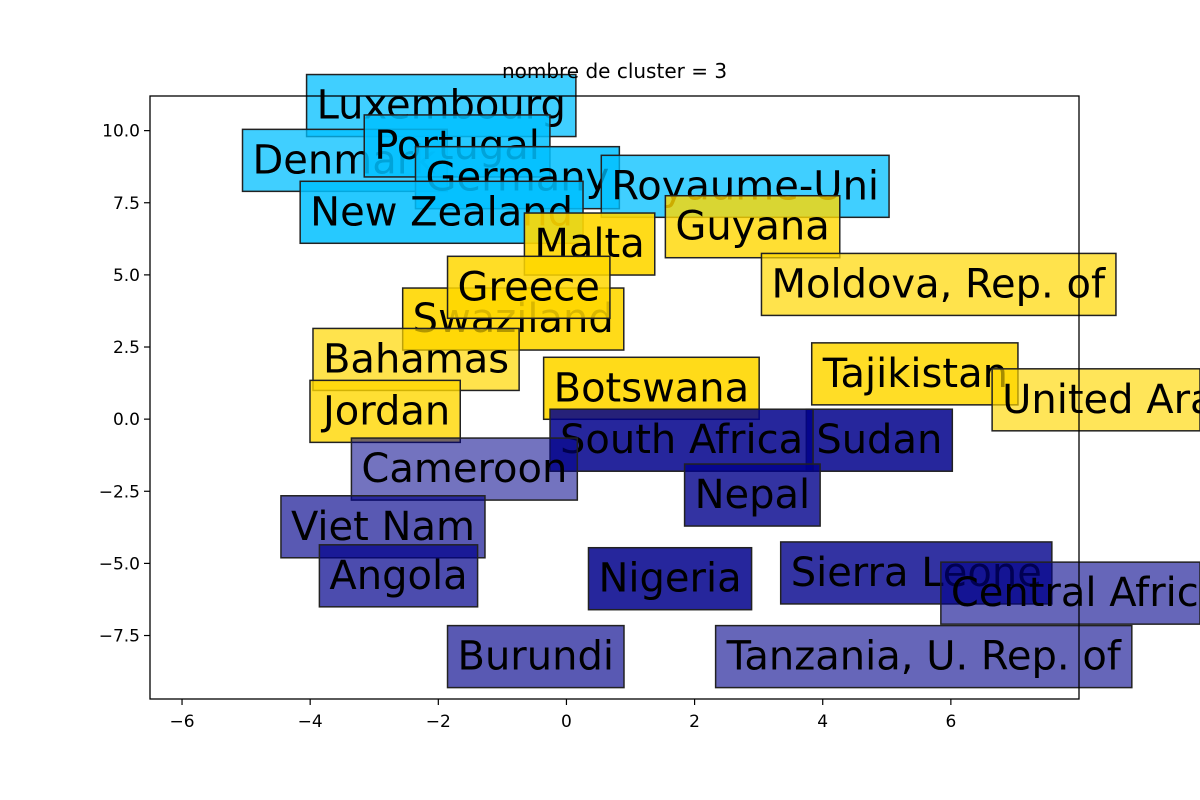 This screenshot has height=800, width=1200. What do you see at coordinates (119, 492) in the screenshot?
I see `y-tick-label: −2.5` at bounding box center [119, 492].